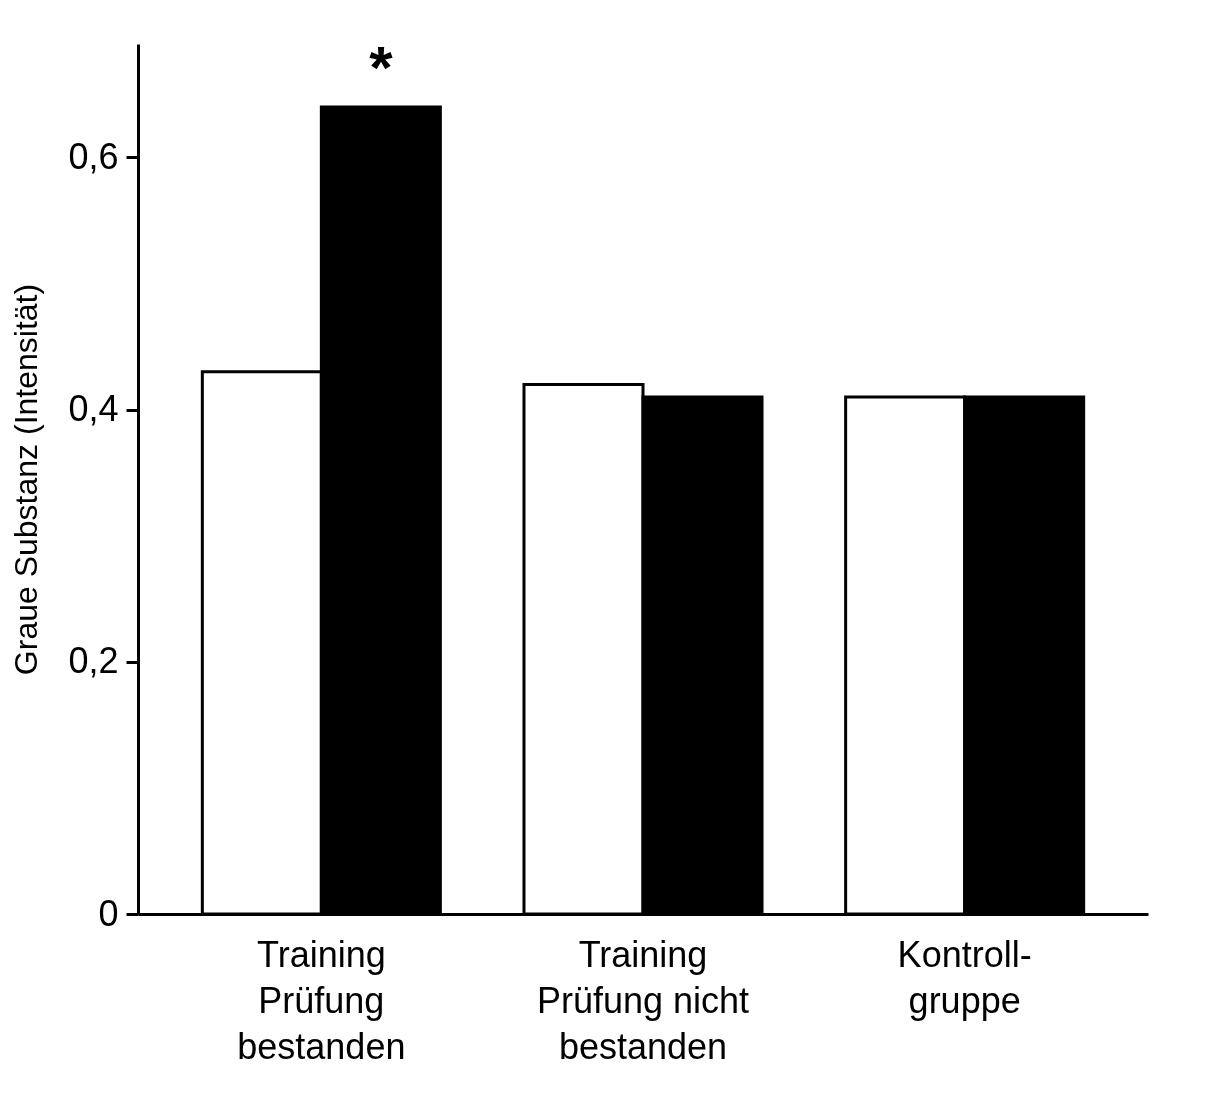 The image size is (1205, 1114). I want to click on y-axis-title: Graue Substanz (Intensität), so click(26, 479).